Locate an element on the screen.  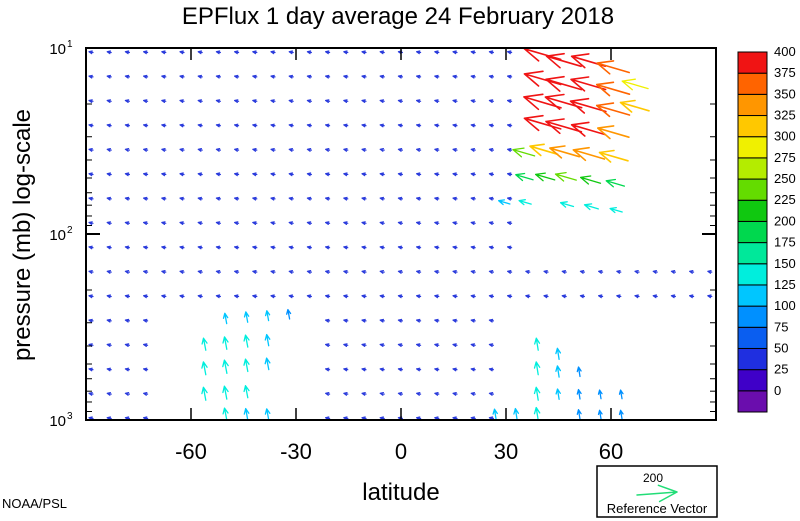
reference-vector-label: Reference Vector is located at coordinates (657, 508).